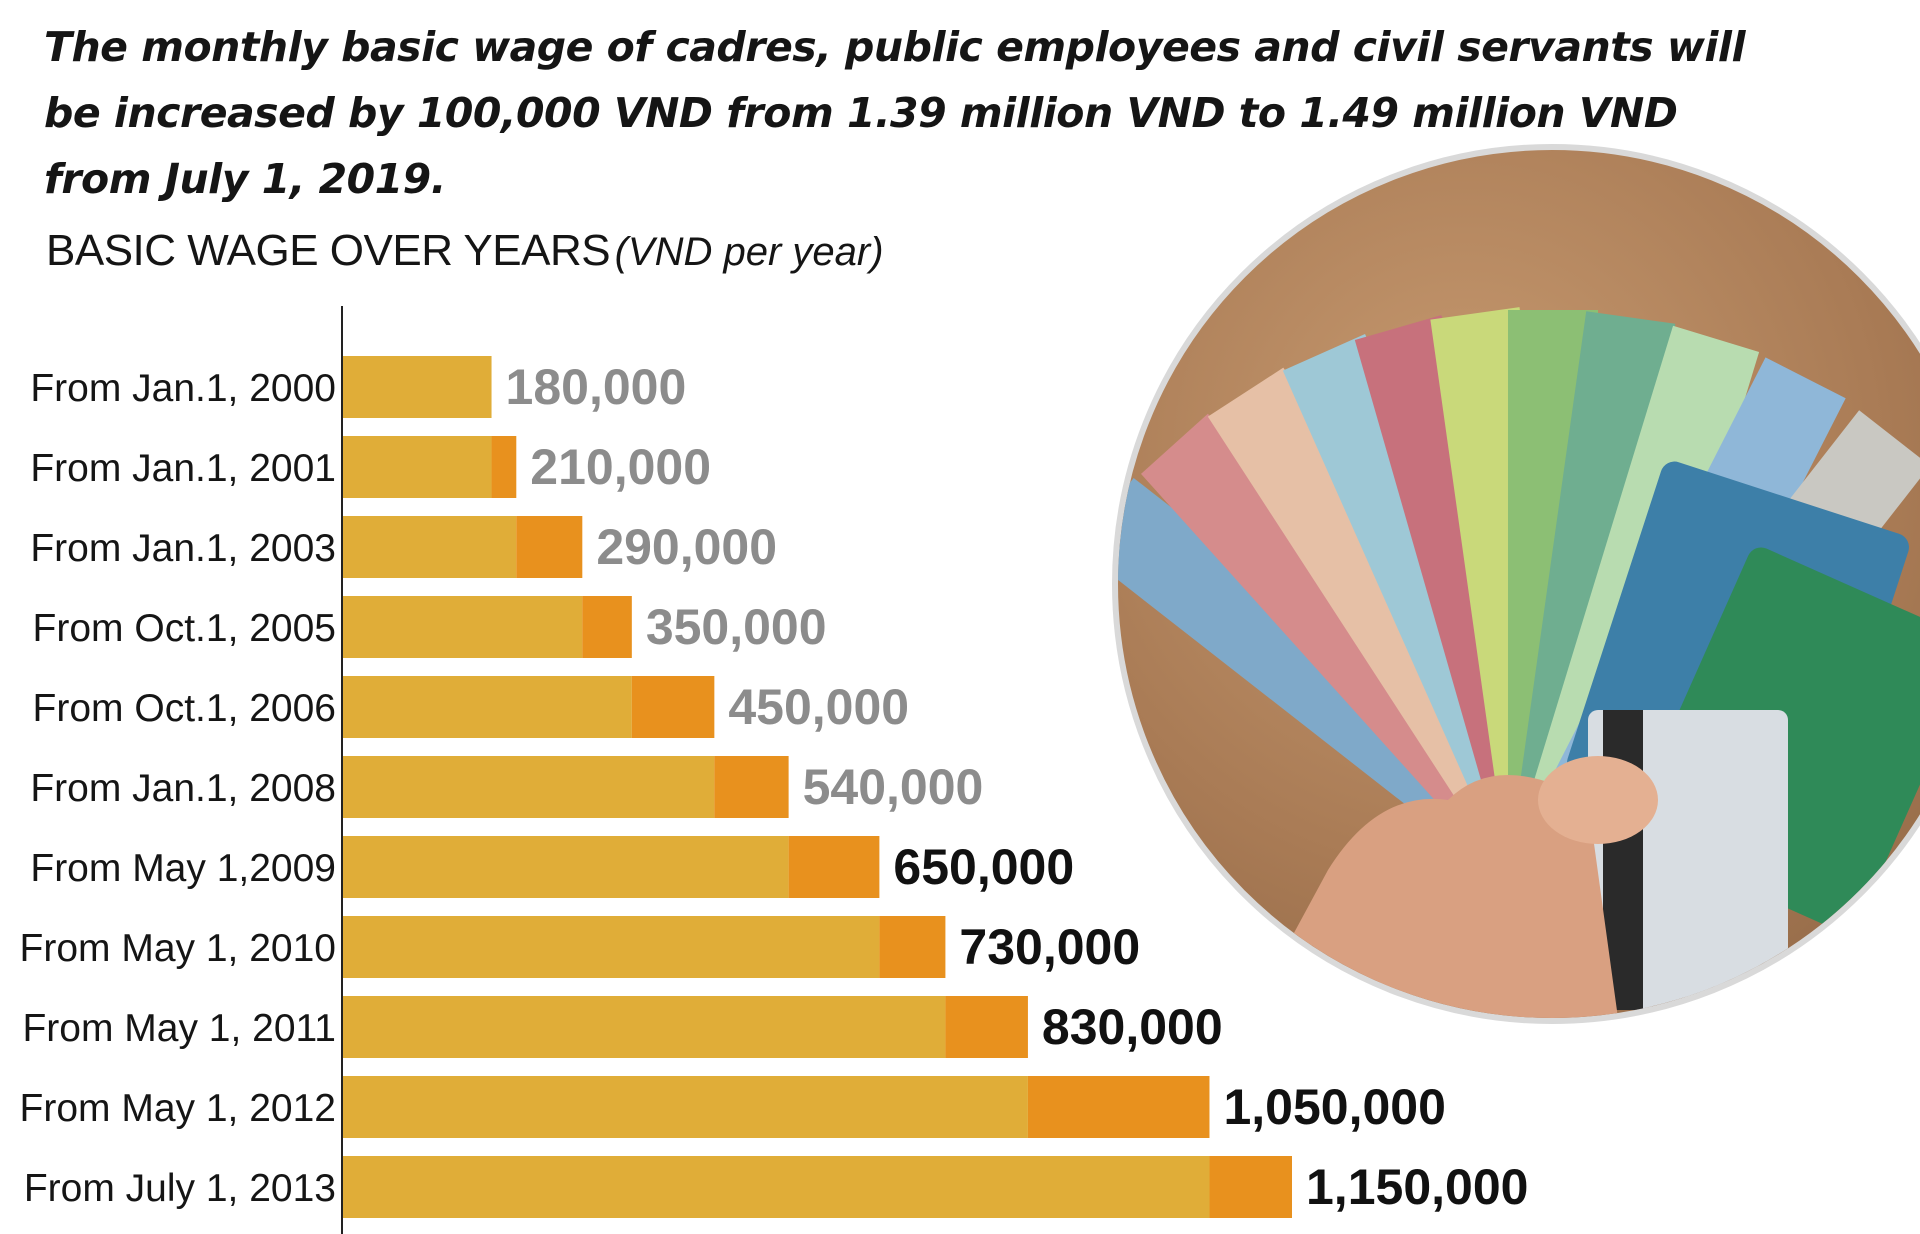  What do you see at coordinates (183, 388) in the screenshot?
I see `category-label: From Jan.1, 2000` at bounding box center [183, 388].